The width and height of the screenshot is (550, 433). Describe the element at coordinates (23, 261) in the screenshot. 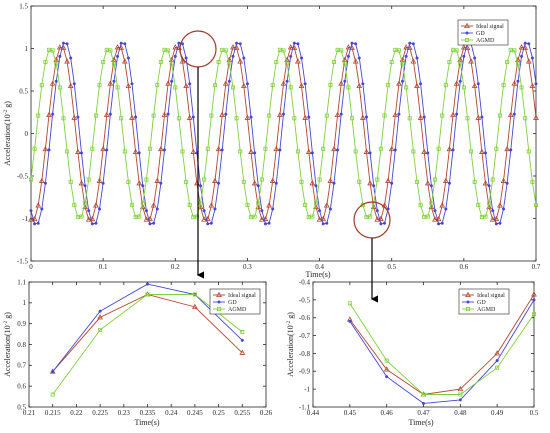

I see `y-tick-label: -1.5` at that location.